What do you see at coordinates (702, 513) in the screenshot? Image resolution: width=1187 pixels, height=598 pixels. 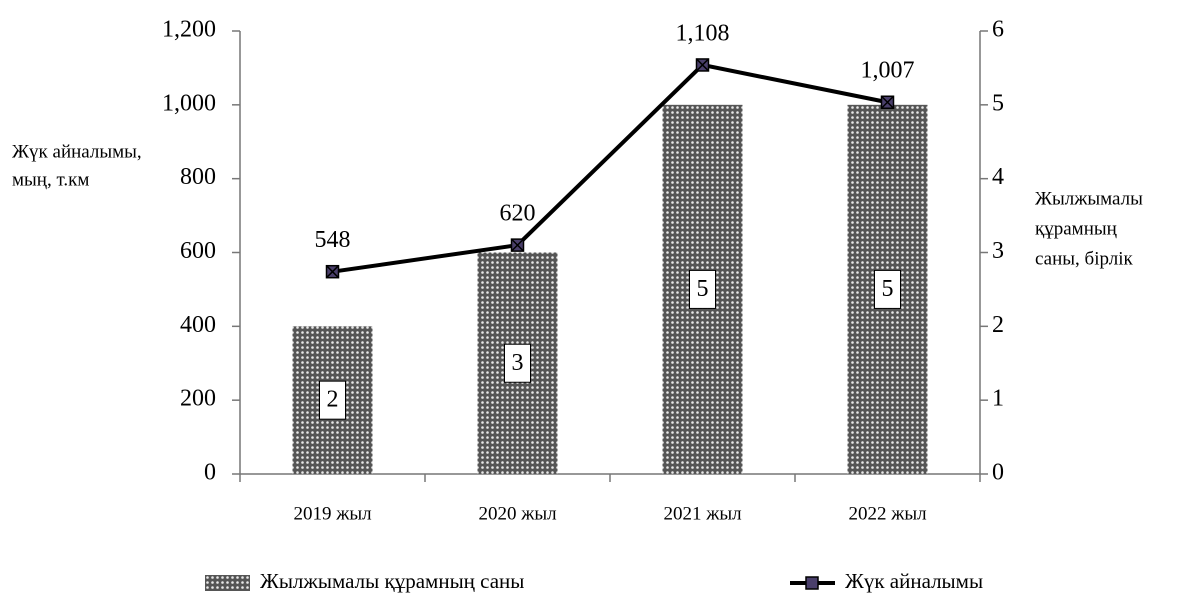 I see `x-tick-label: 2021 жыл` at bounding box center [702, 513].